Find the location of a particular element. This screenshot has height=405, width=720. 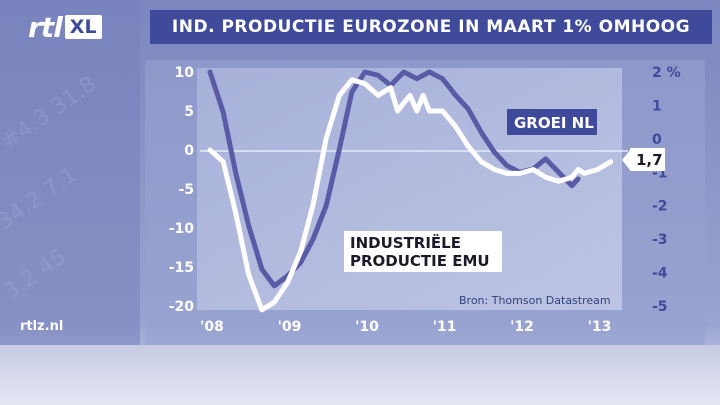

x-axis-tick-label: '09 is located at coordinates (290, 327).